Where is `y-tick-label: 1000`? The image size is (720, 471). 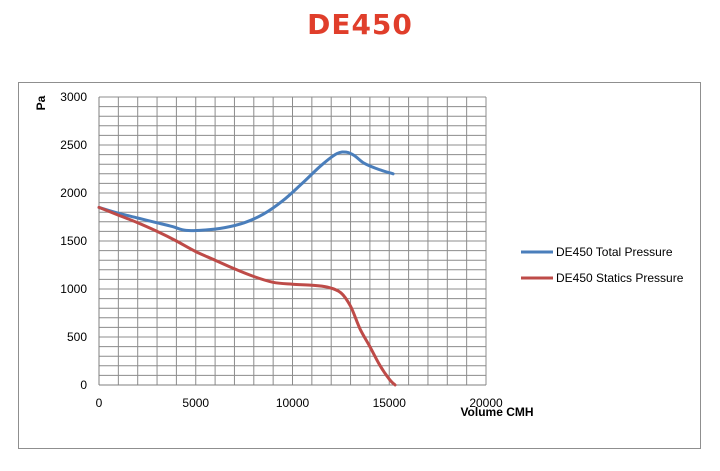 y-tick-label: 1000 is located at coordinates (73, 289).